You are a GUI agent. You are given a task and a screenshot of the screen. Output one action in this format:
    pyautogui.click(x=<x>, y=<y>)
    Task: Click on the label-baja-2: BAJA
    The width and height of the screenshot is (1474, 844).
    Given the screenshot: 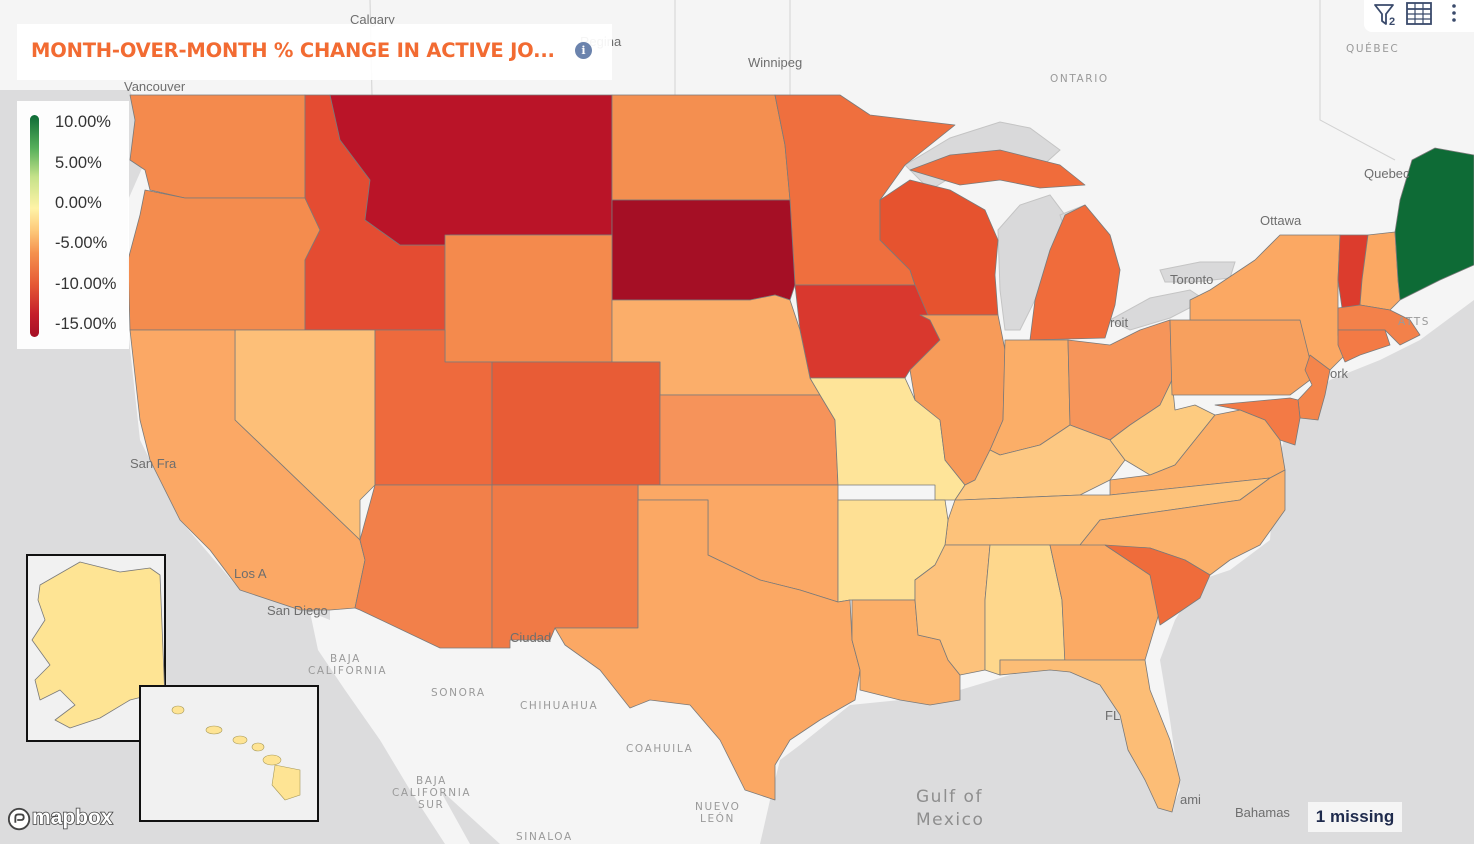 What is the action you would take?
    pyautogui.click(x=431, y=781)
    